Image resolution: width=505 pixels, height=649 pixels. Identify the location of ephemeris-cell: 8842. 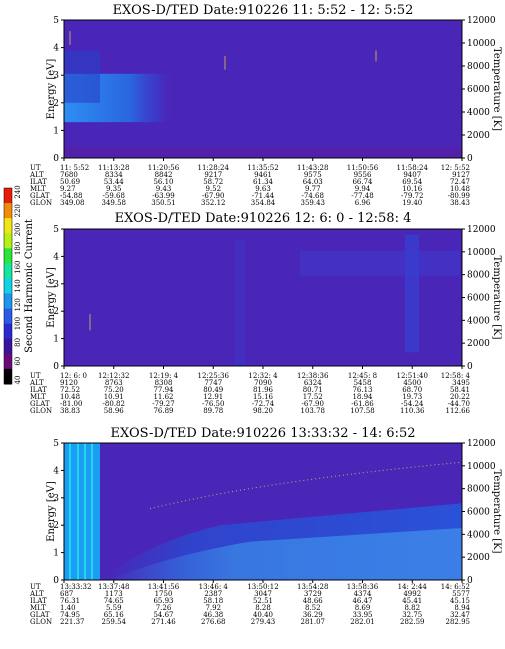
(164, 175).